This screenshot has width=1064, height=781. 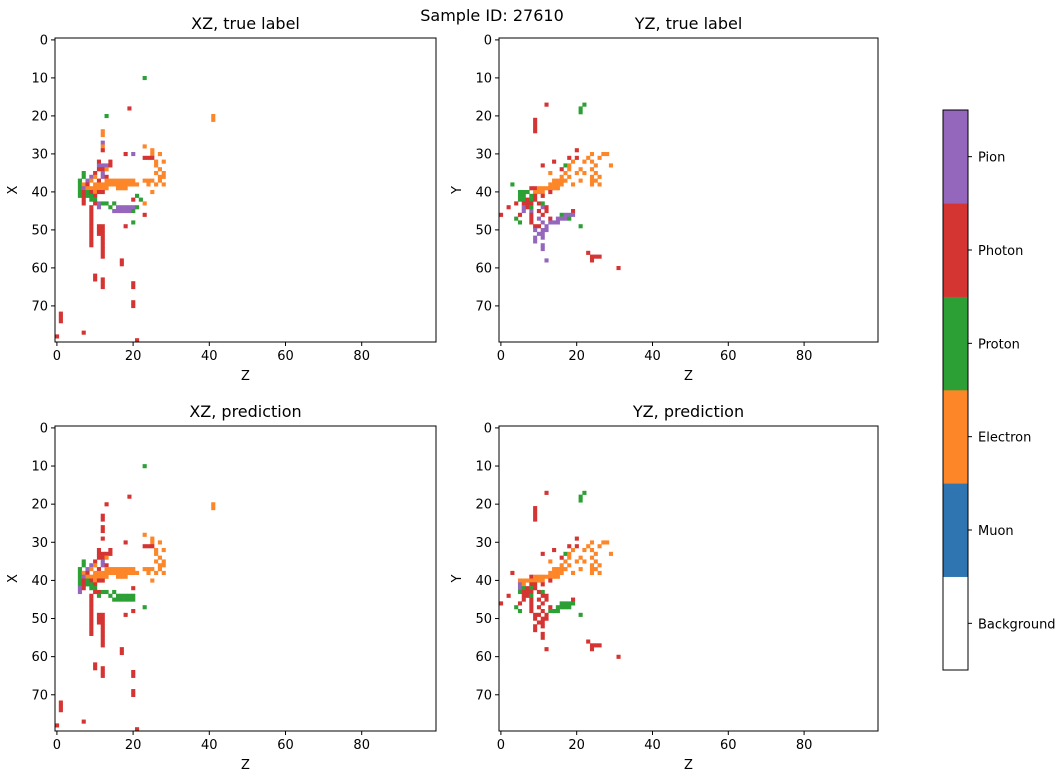 I want to click on y-tick-label: 50, so click(x=39, y=619).